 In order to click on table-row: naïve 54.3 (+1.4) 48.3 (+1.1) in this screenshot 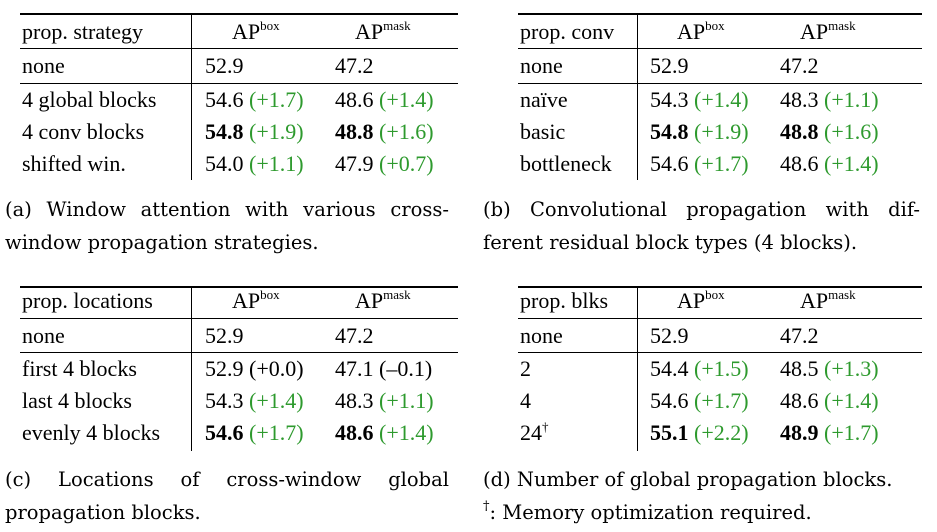, I will do `click(699, 99)`.